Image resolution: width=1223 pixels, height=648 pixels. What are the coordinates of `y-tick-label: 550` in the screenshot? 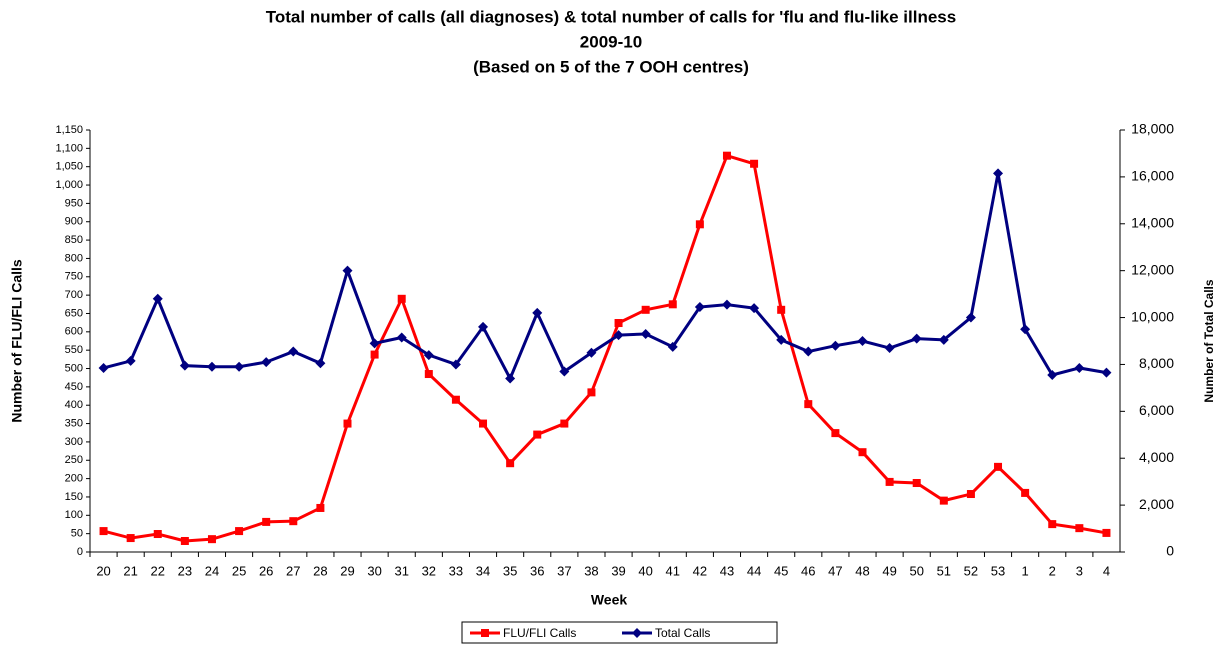 It's located at (74, 350).